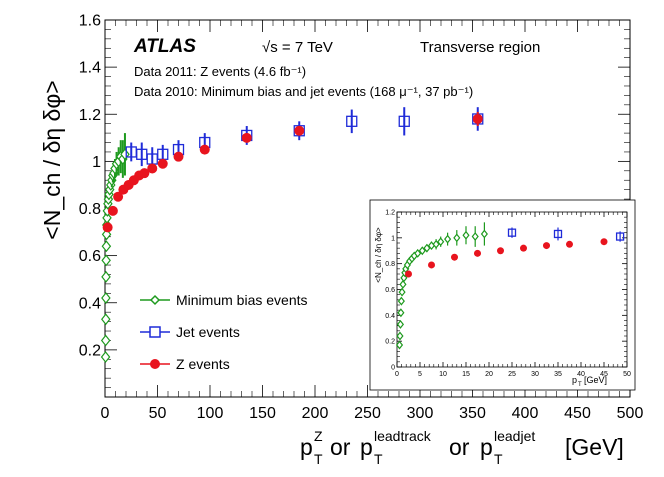 The width and height of the screenshot is (664, 477). Describe the element at coordinates (378, 255) in the screenshot. I see `inset-y-axis-label-text: <N_ch / δη δφ>` at that location.